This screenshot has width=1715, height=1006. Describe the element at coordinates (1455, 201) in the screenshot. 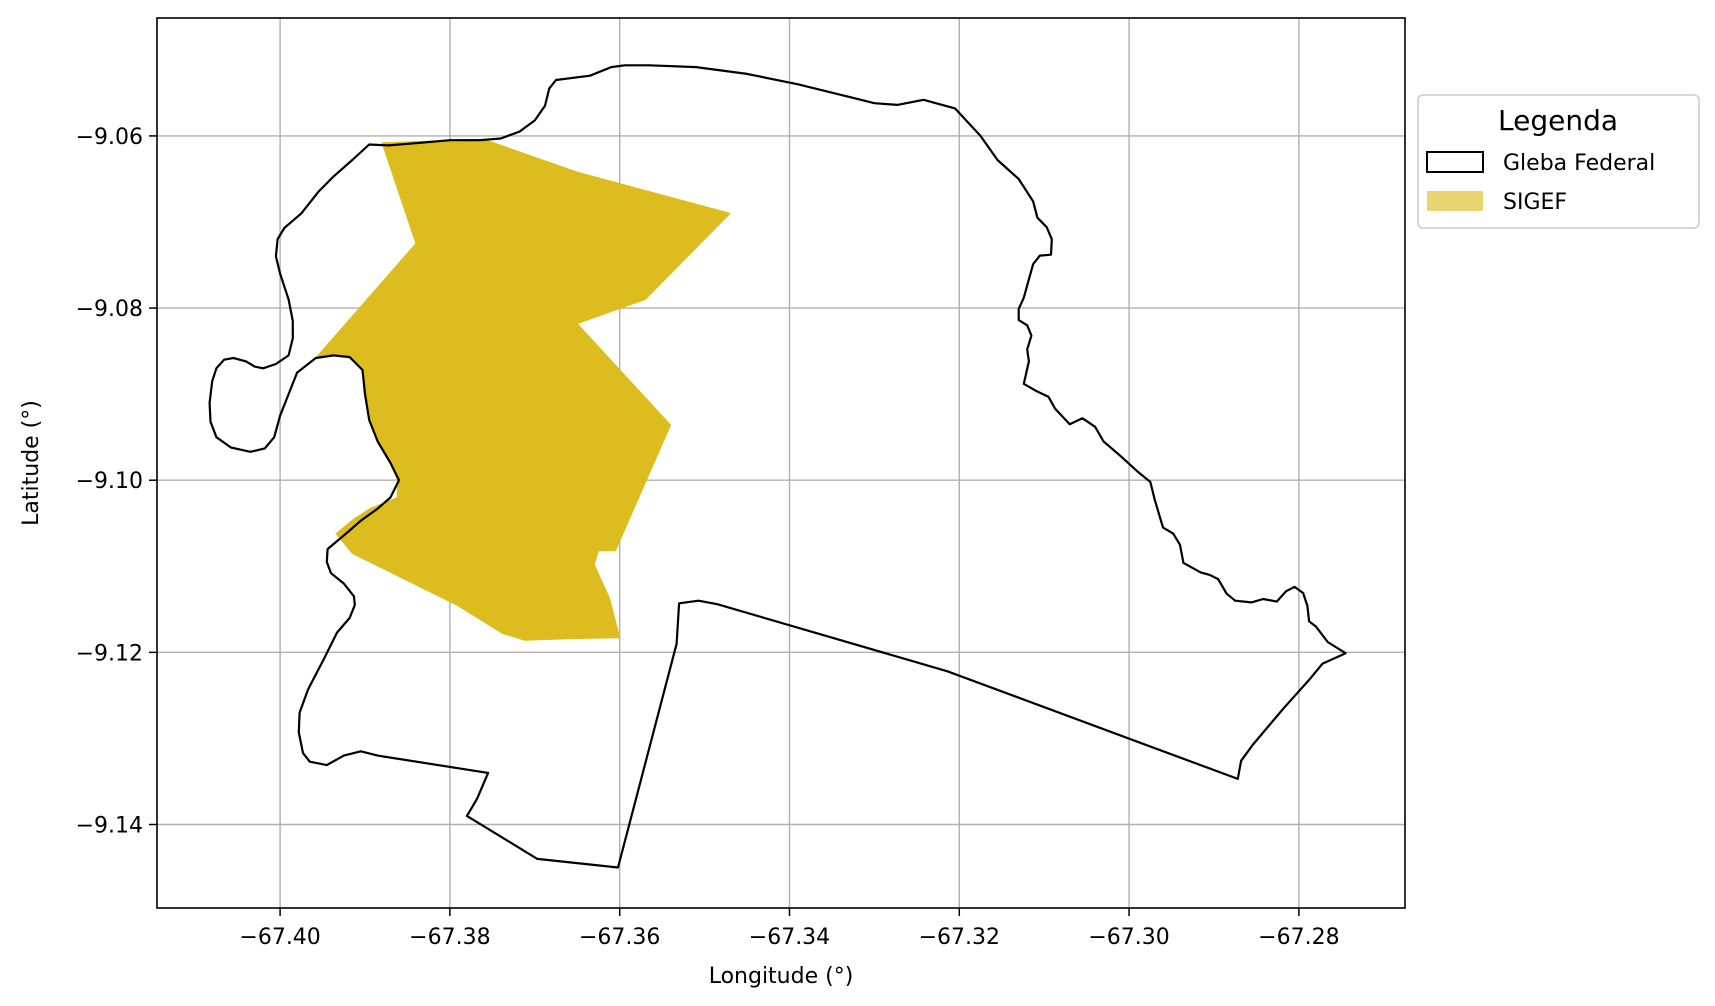

I see `legend-swatch-sigef` at that location.